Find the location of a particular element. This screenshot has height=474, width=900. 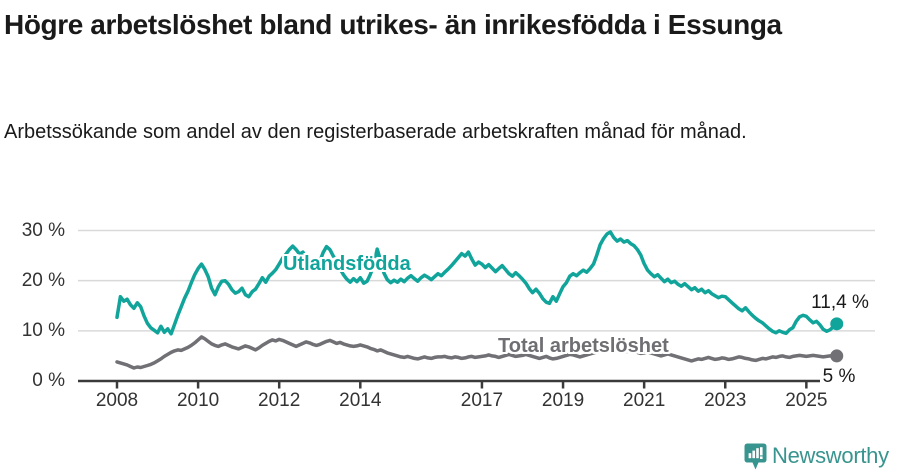

x-tick-label: 2012 is located at coordinates (279, 400).